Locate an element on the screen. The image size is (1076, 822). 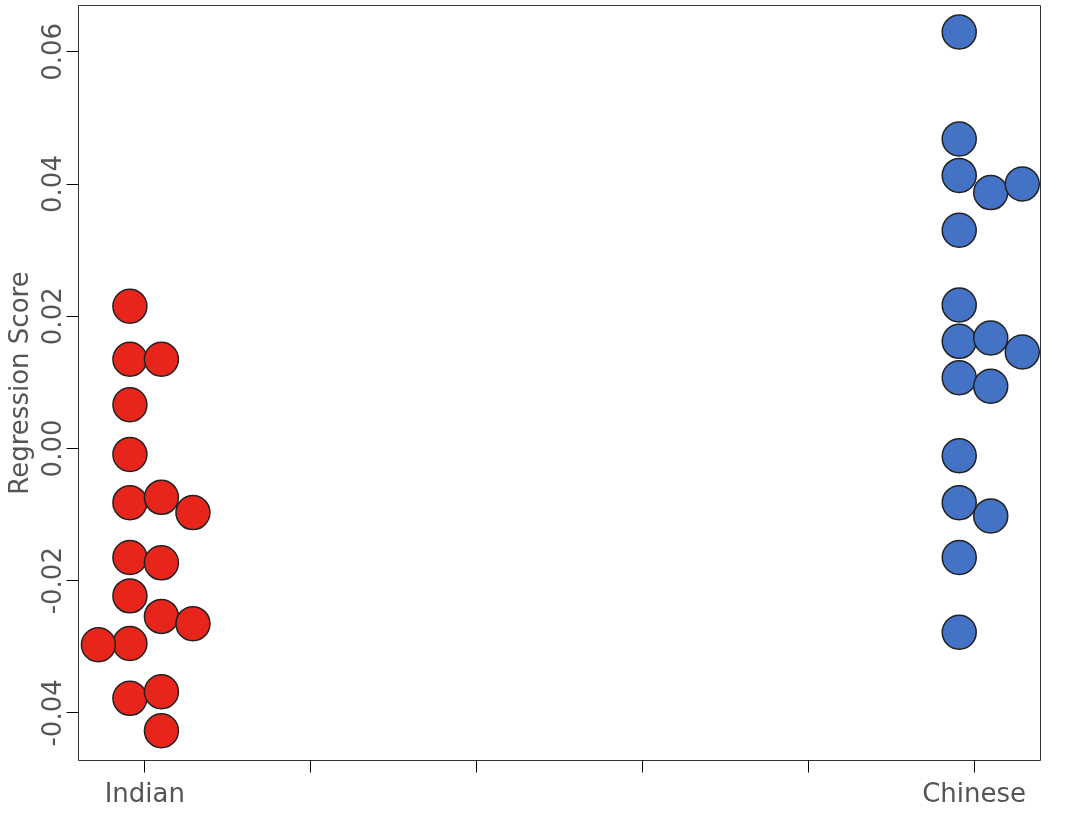
x-tick-label: Chinese is located at coordinates (974, 792).